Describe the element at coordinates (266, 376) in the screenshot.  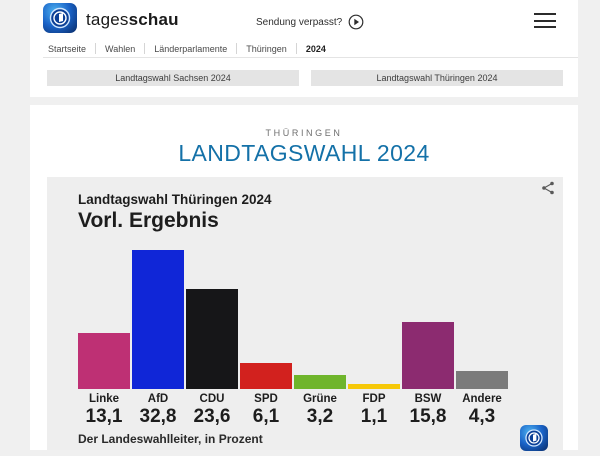
I see `bar-spd` at that location.